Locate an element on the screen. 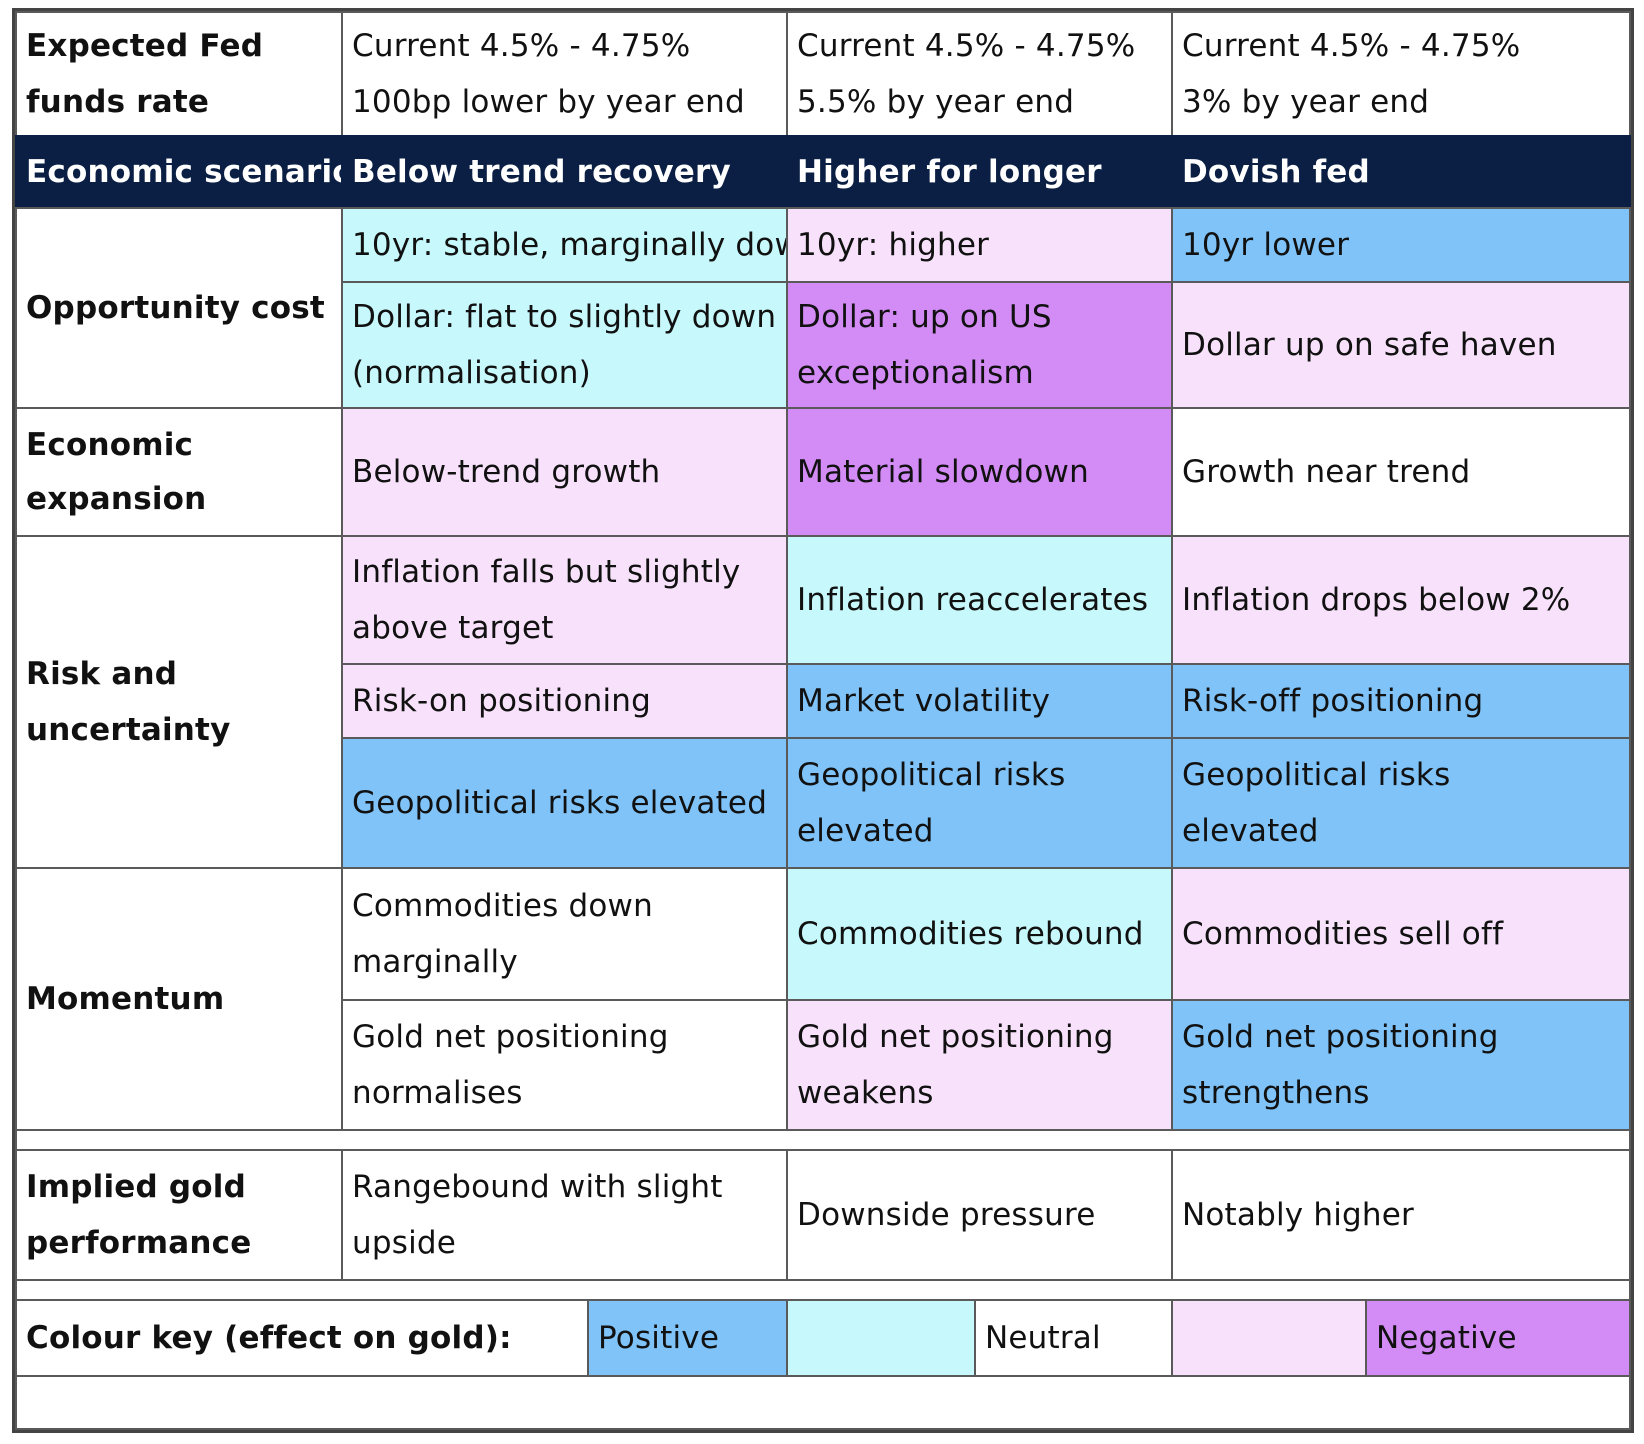 The height and width of the screenshot is (1444, 1644). expansion-higher-longer: Material slowdown is located at coordinates (979, 472).